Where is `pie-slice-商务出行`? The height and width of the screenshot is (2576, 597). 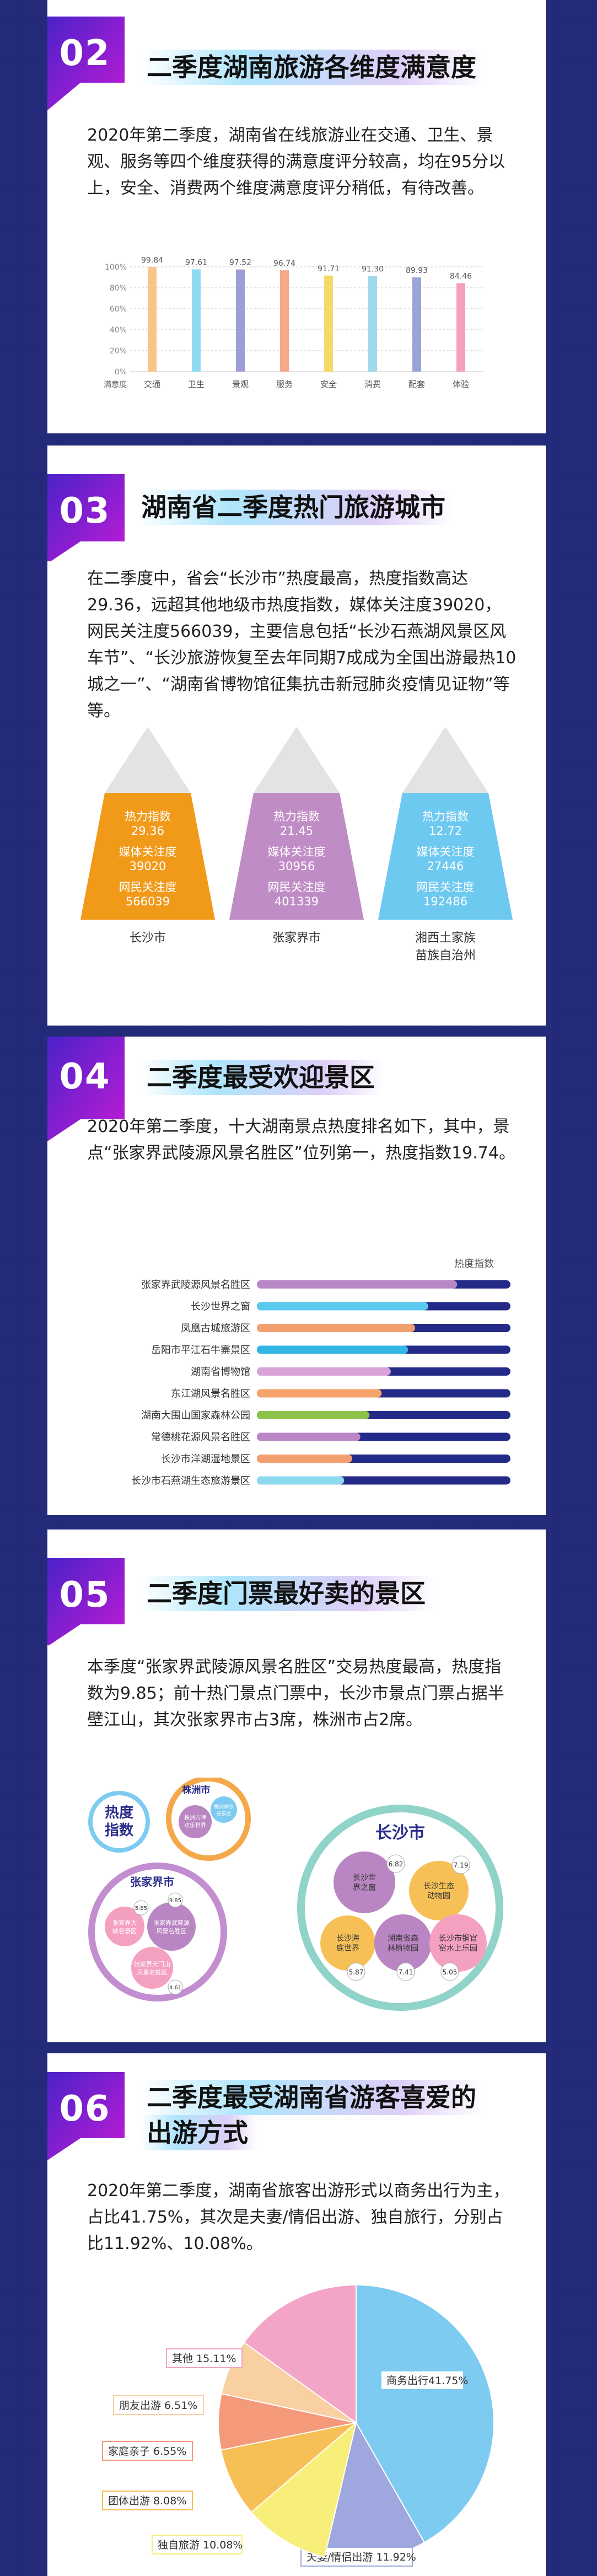 pie-slice-商务出行 is located at coordinates (425, 2413).